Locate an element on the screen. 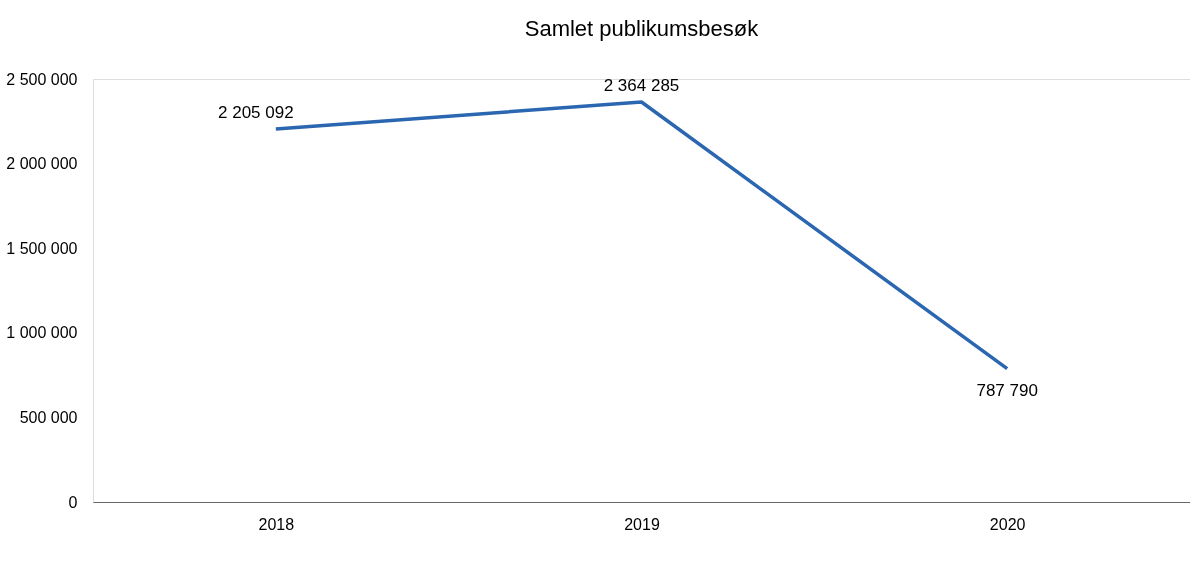 Image resolution: width=1200 pixels, height=562 pixels. data-label: 787 790 is located at coordinates (1007, 390).